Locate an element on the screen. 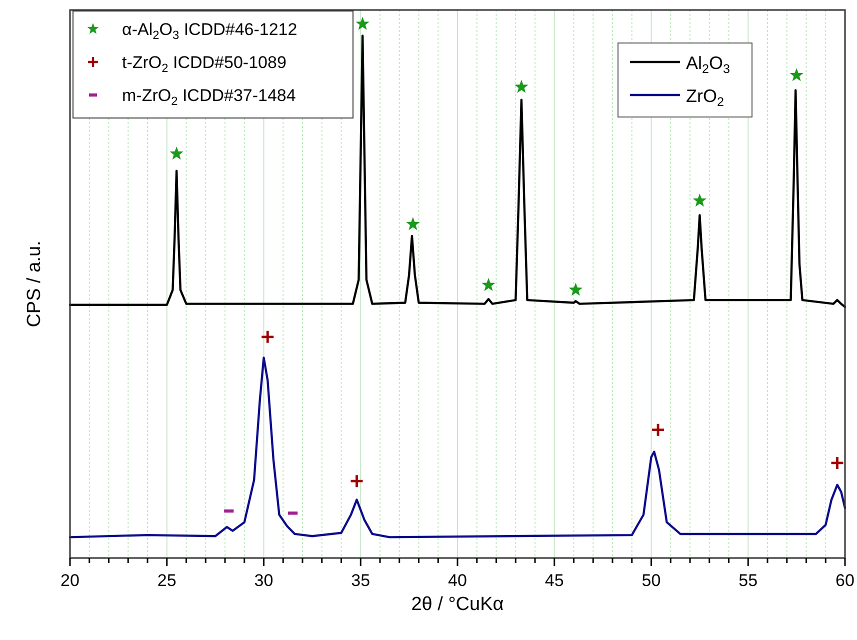  x-tick-label: 20 is located at coordinates (70, 580).